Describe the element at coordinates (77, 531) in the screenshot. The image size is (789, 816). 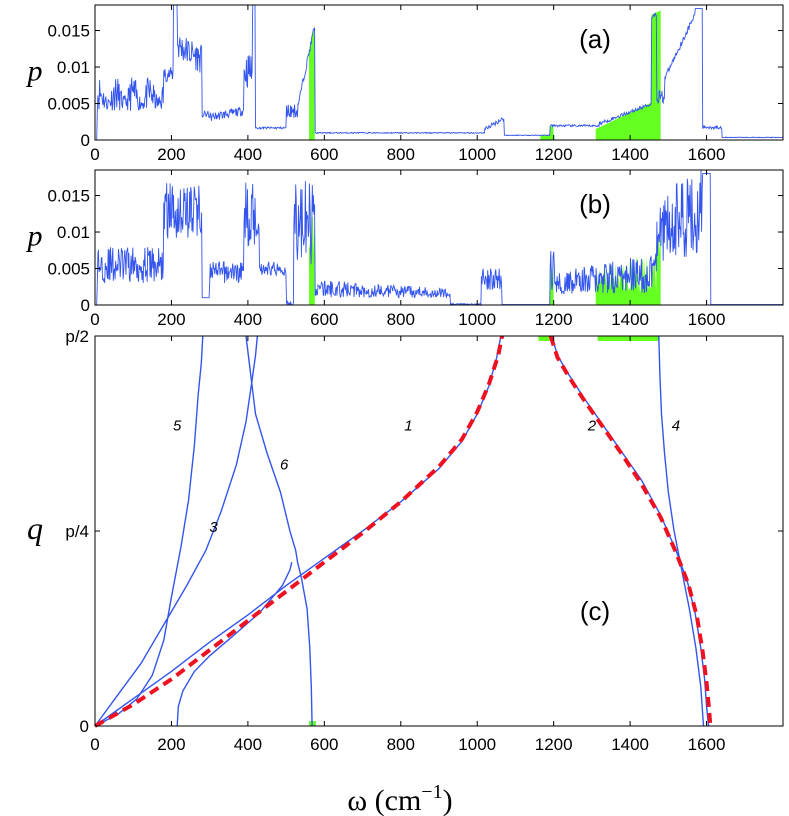
I see `y-tick-label: p/4` at that location.